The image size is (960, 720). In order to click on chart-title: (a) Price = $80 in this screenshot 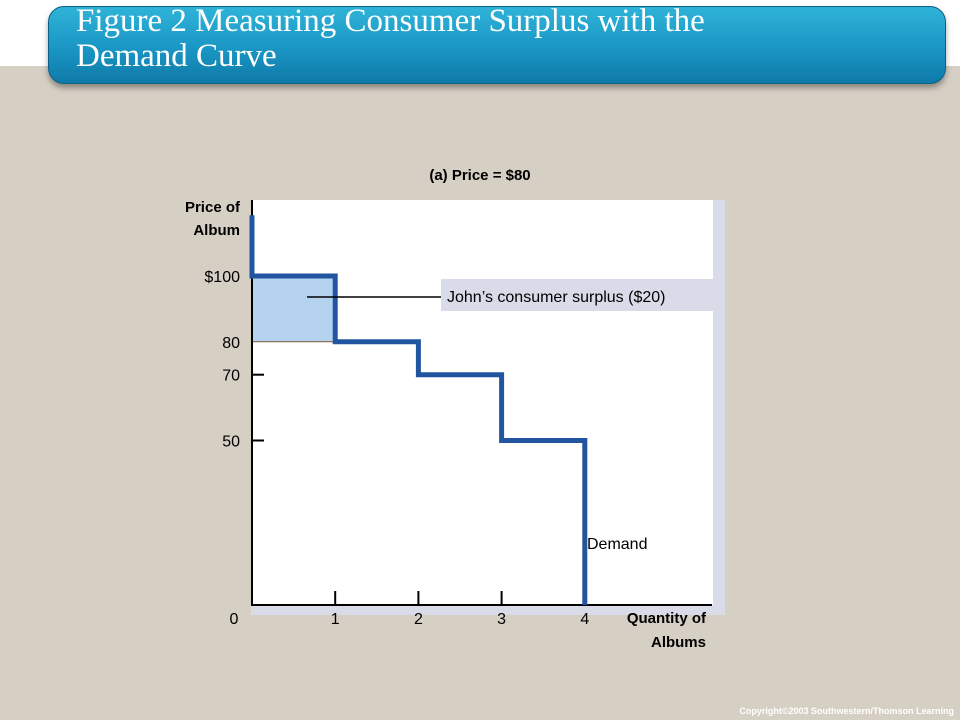, I will do `click(479, 175)`.